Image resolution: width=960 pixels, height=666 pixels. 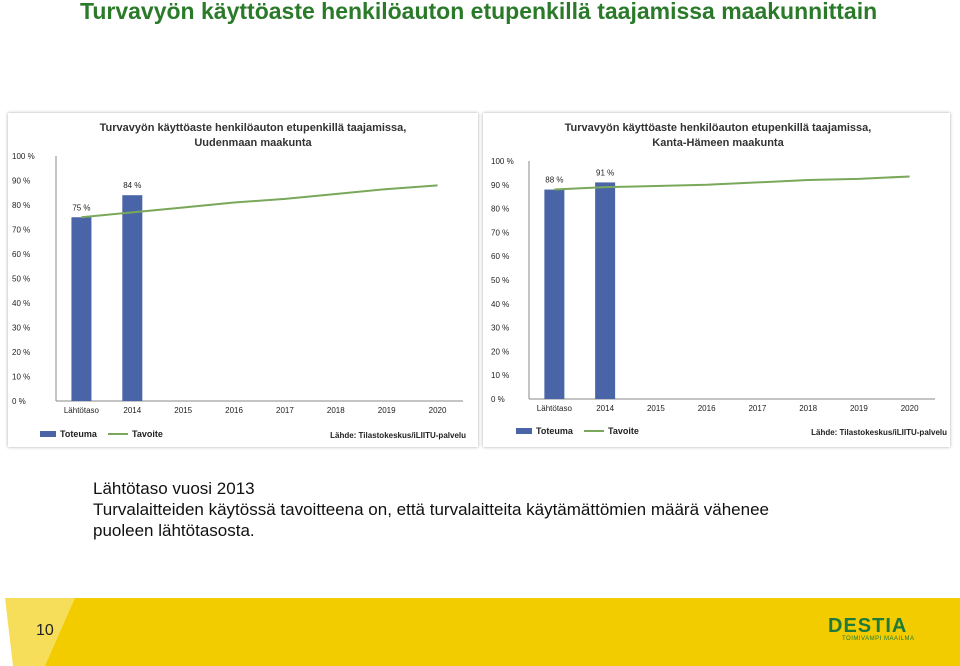 What do you see at coordinates (868, 626) in the screenshot?
I see `logo-wordmark: DESTIA` at bounding box center [868, 626].